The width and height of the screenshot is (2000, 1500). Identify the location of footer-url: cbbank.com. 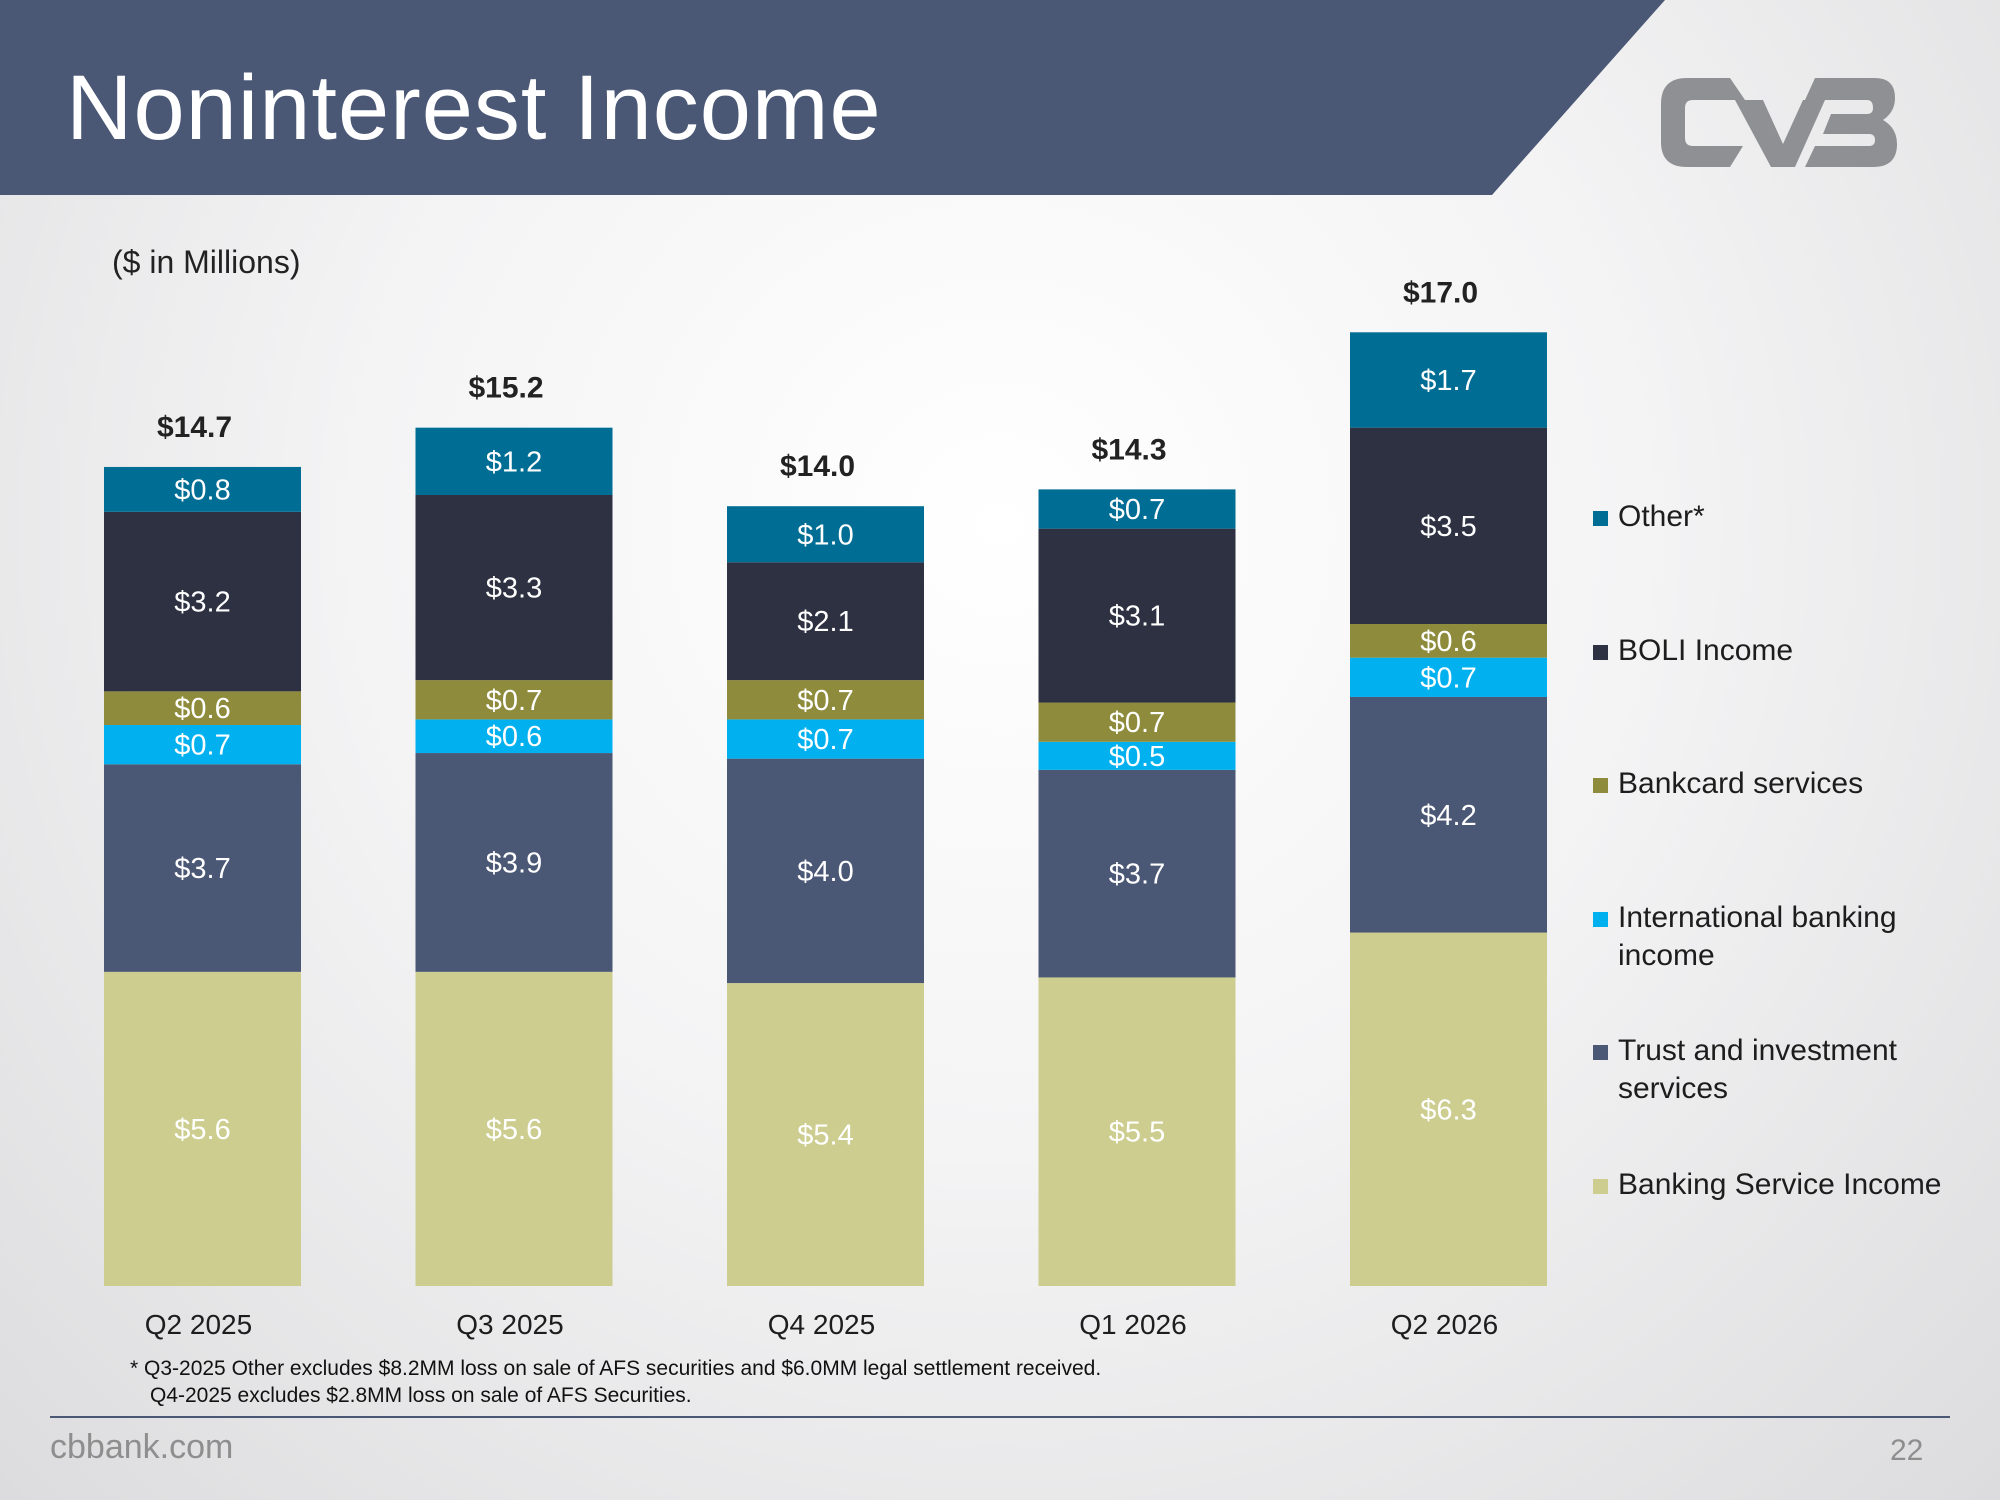
(142, 1447).